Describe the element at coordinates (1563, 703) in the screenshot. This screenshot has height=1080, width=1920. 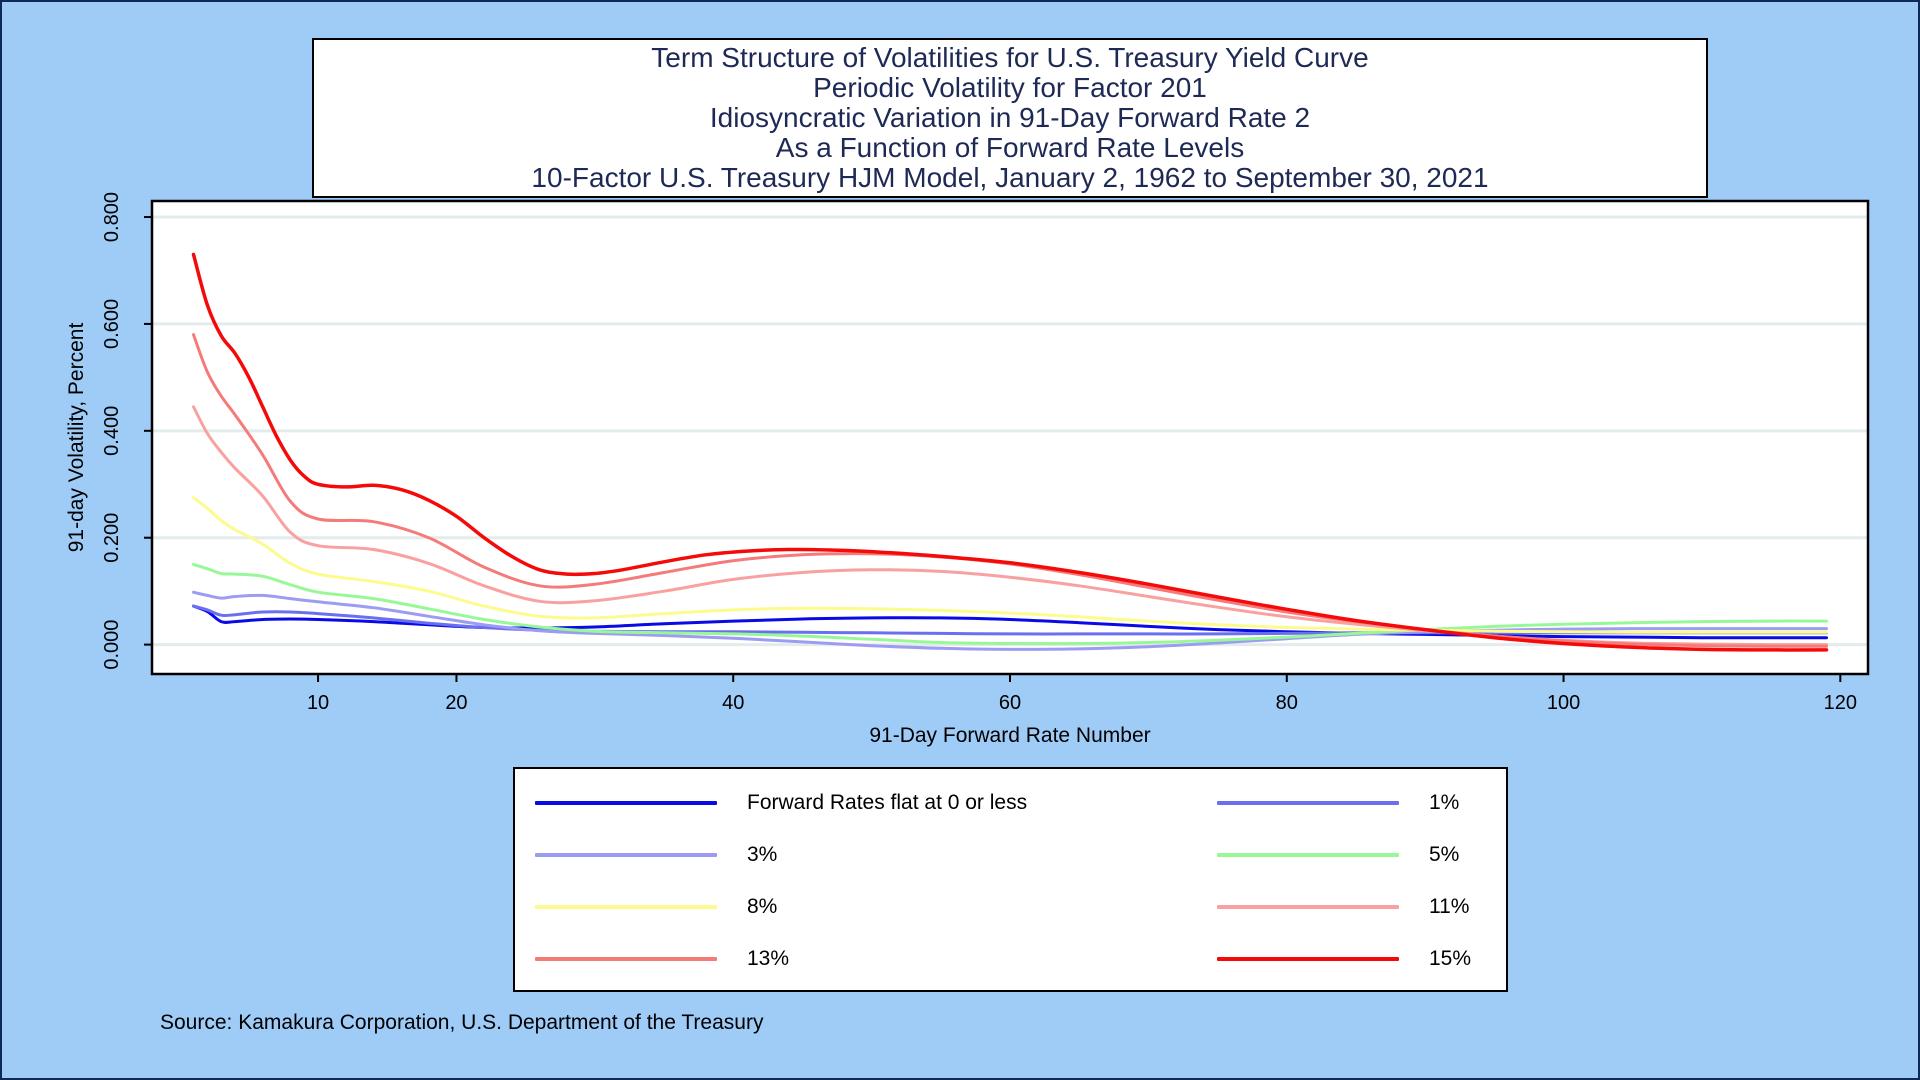
I see `x-tick-label: 100` at that location.